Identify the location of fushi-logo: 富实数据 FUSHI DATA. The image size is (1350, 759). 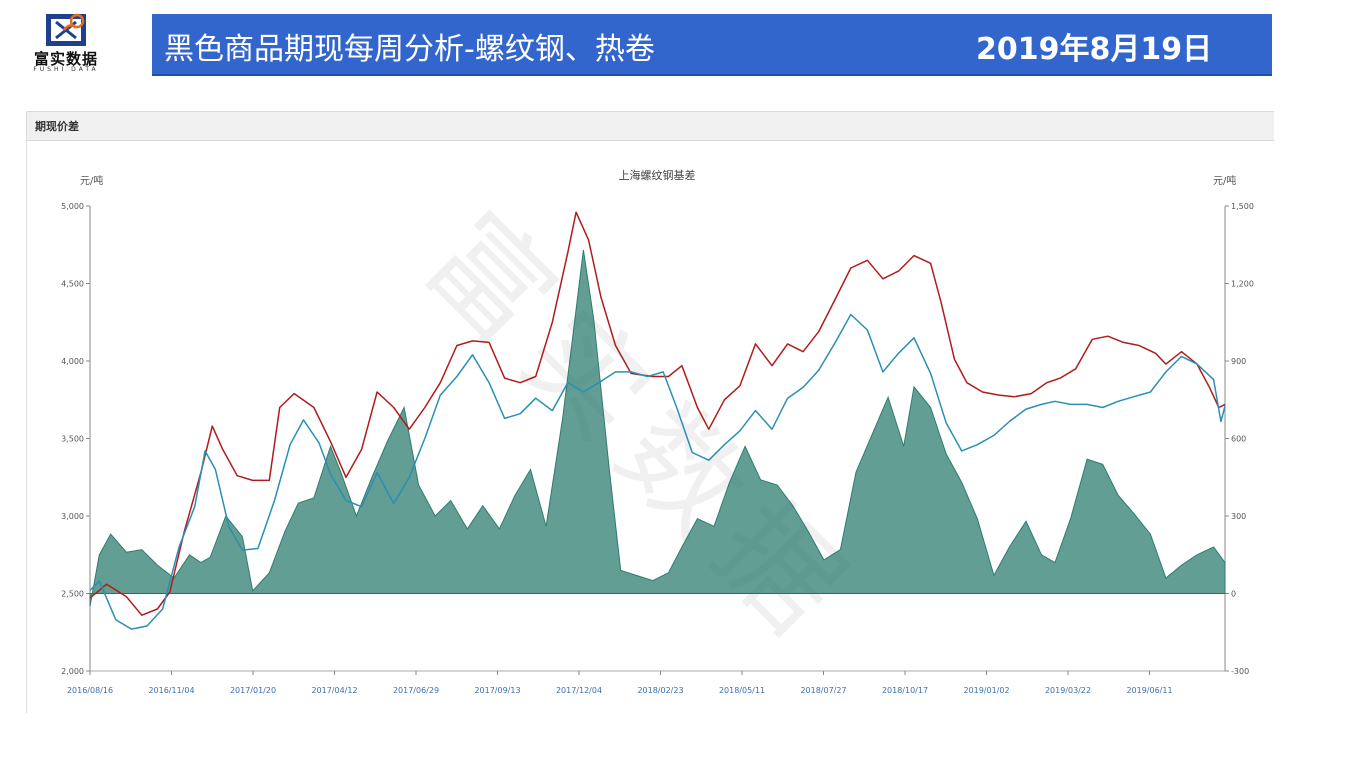
(66, 41).